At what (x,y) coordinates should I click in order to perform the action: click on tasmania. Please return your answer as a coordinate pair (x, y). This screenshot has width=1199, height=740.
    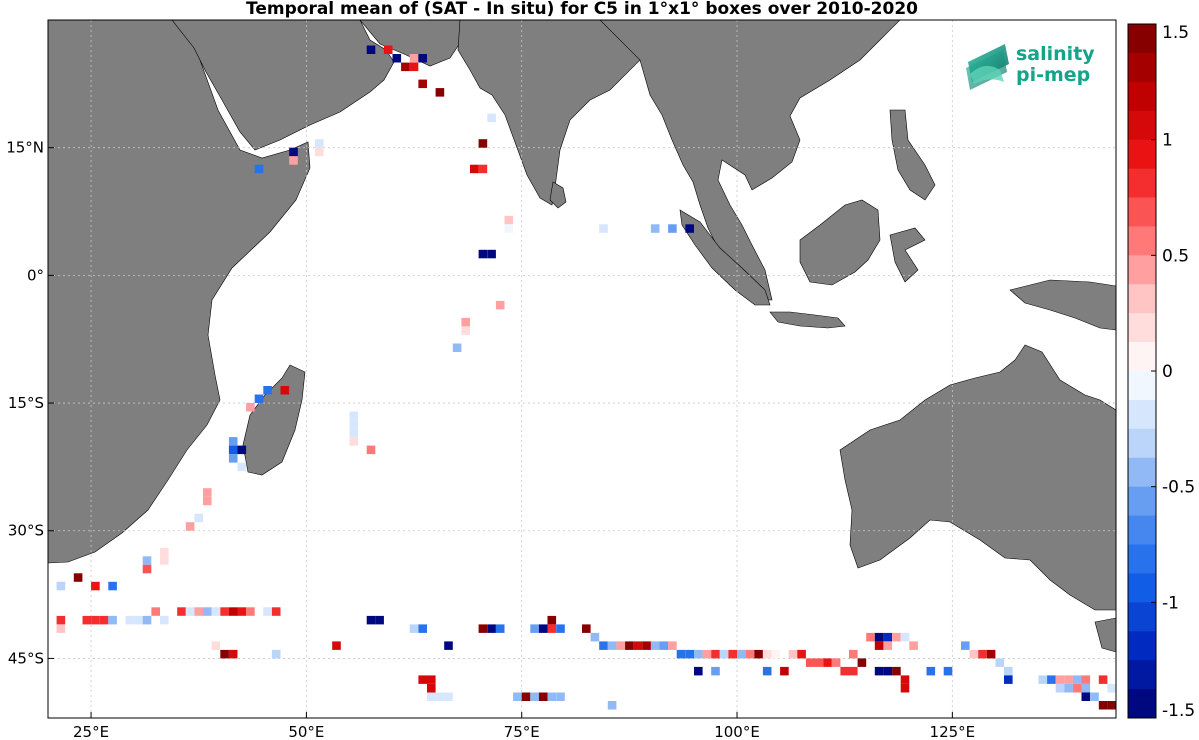
    Looking at the image, I should click on (1105, 635).